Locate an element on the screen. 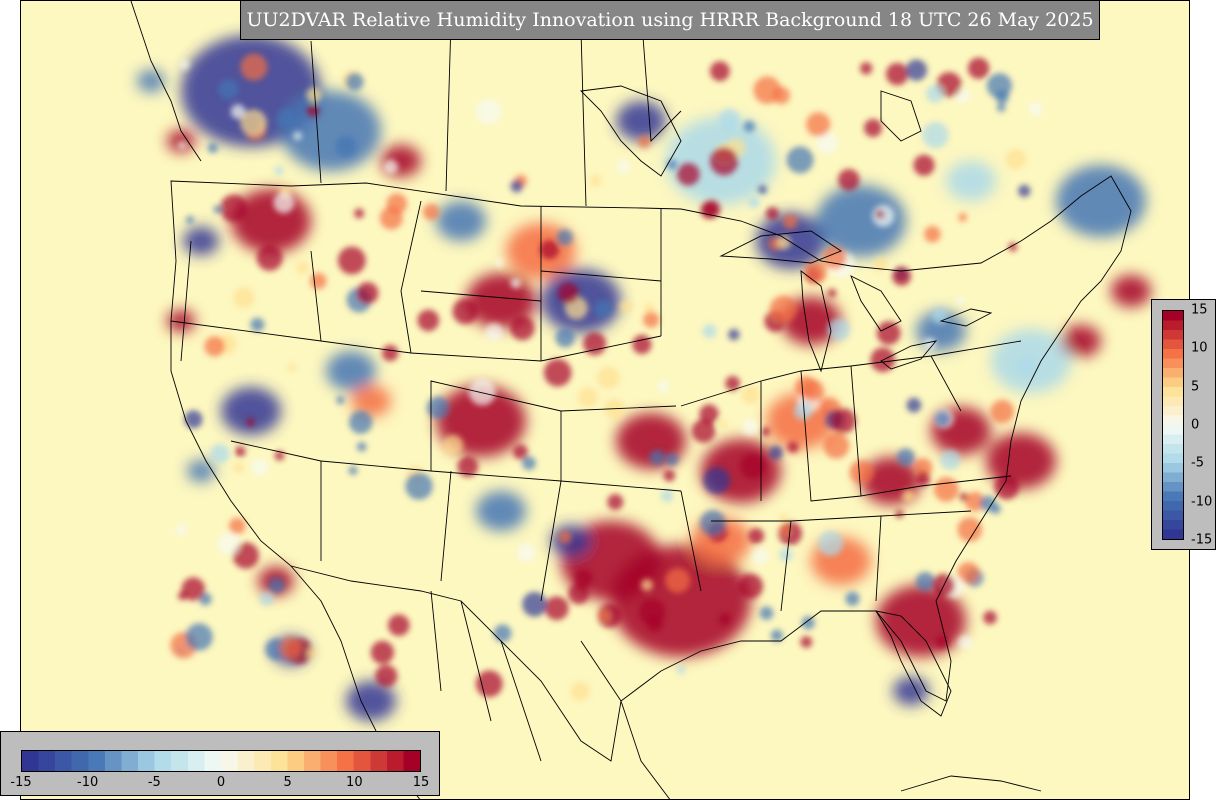 This screenshot has height=800, width=1216. pacific-coast is located at coordinates (166, 181).